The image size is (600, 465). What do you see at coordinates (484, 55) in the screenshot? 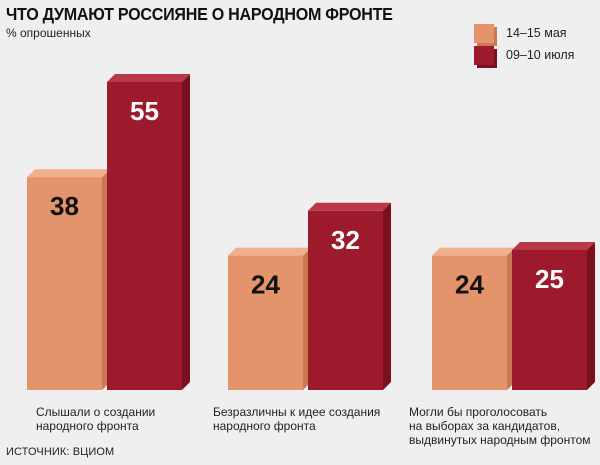
I see `legend-swatch-july` at bounding box center [484, 55].